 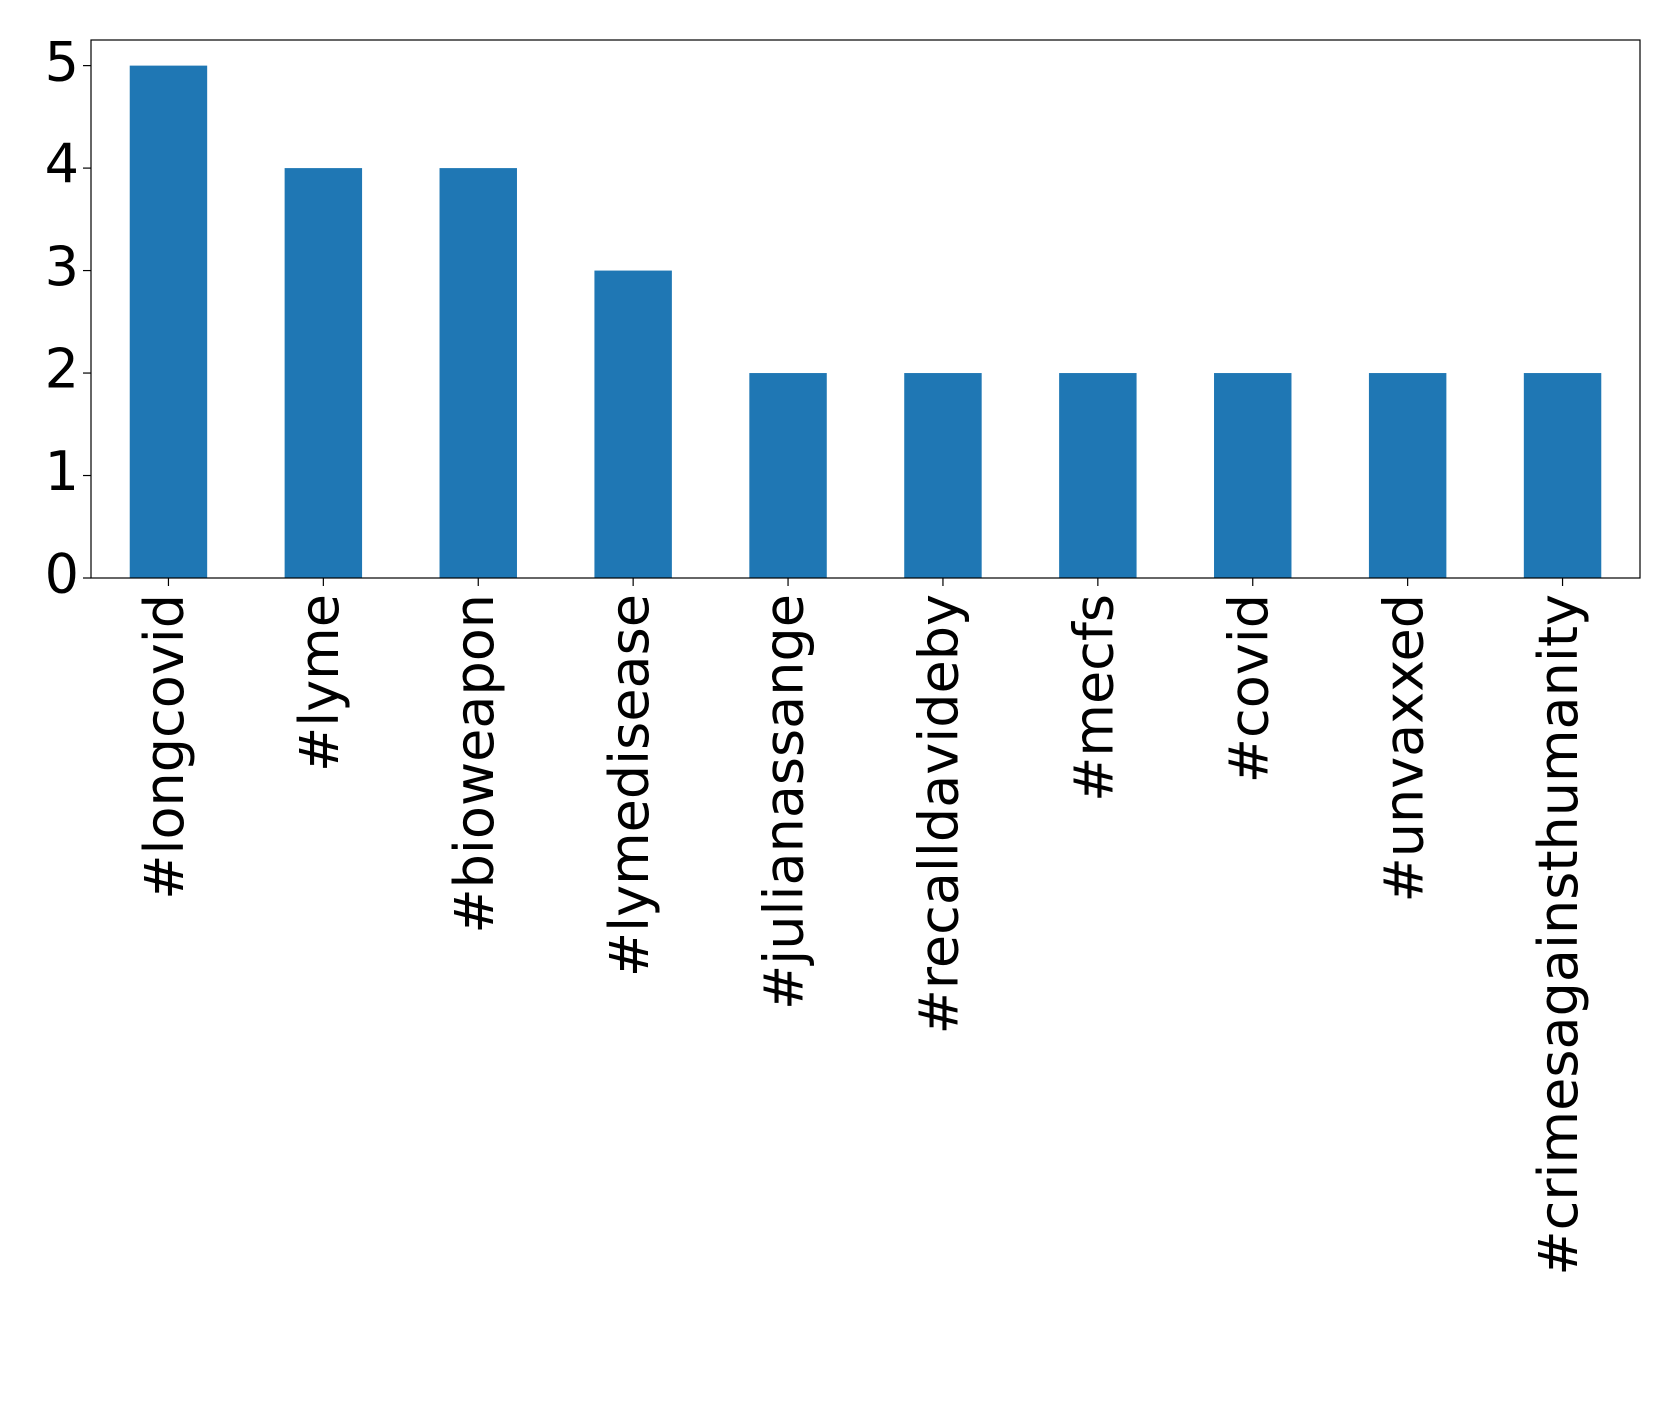 What do you see at coordinates (474, 764) in the screenshot?
I see `x-tick-label: #bioweapon` at bounding box center [474, 764].